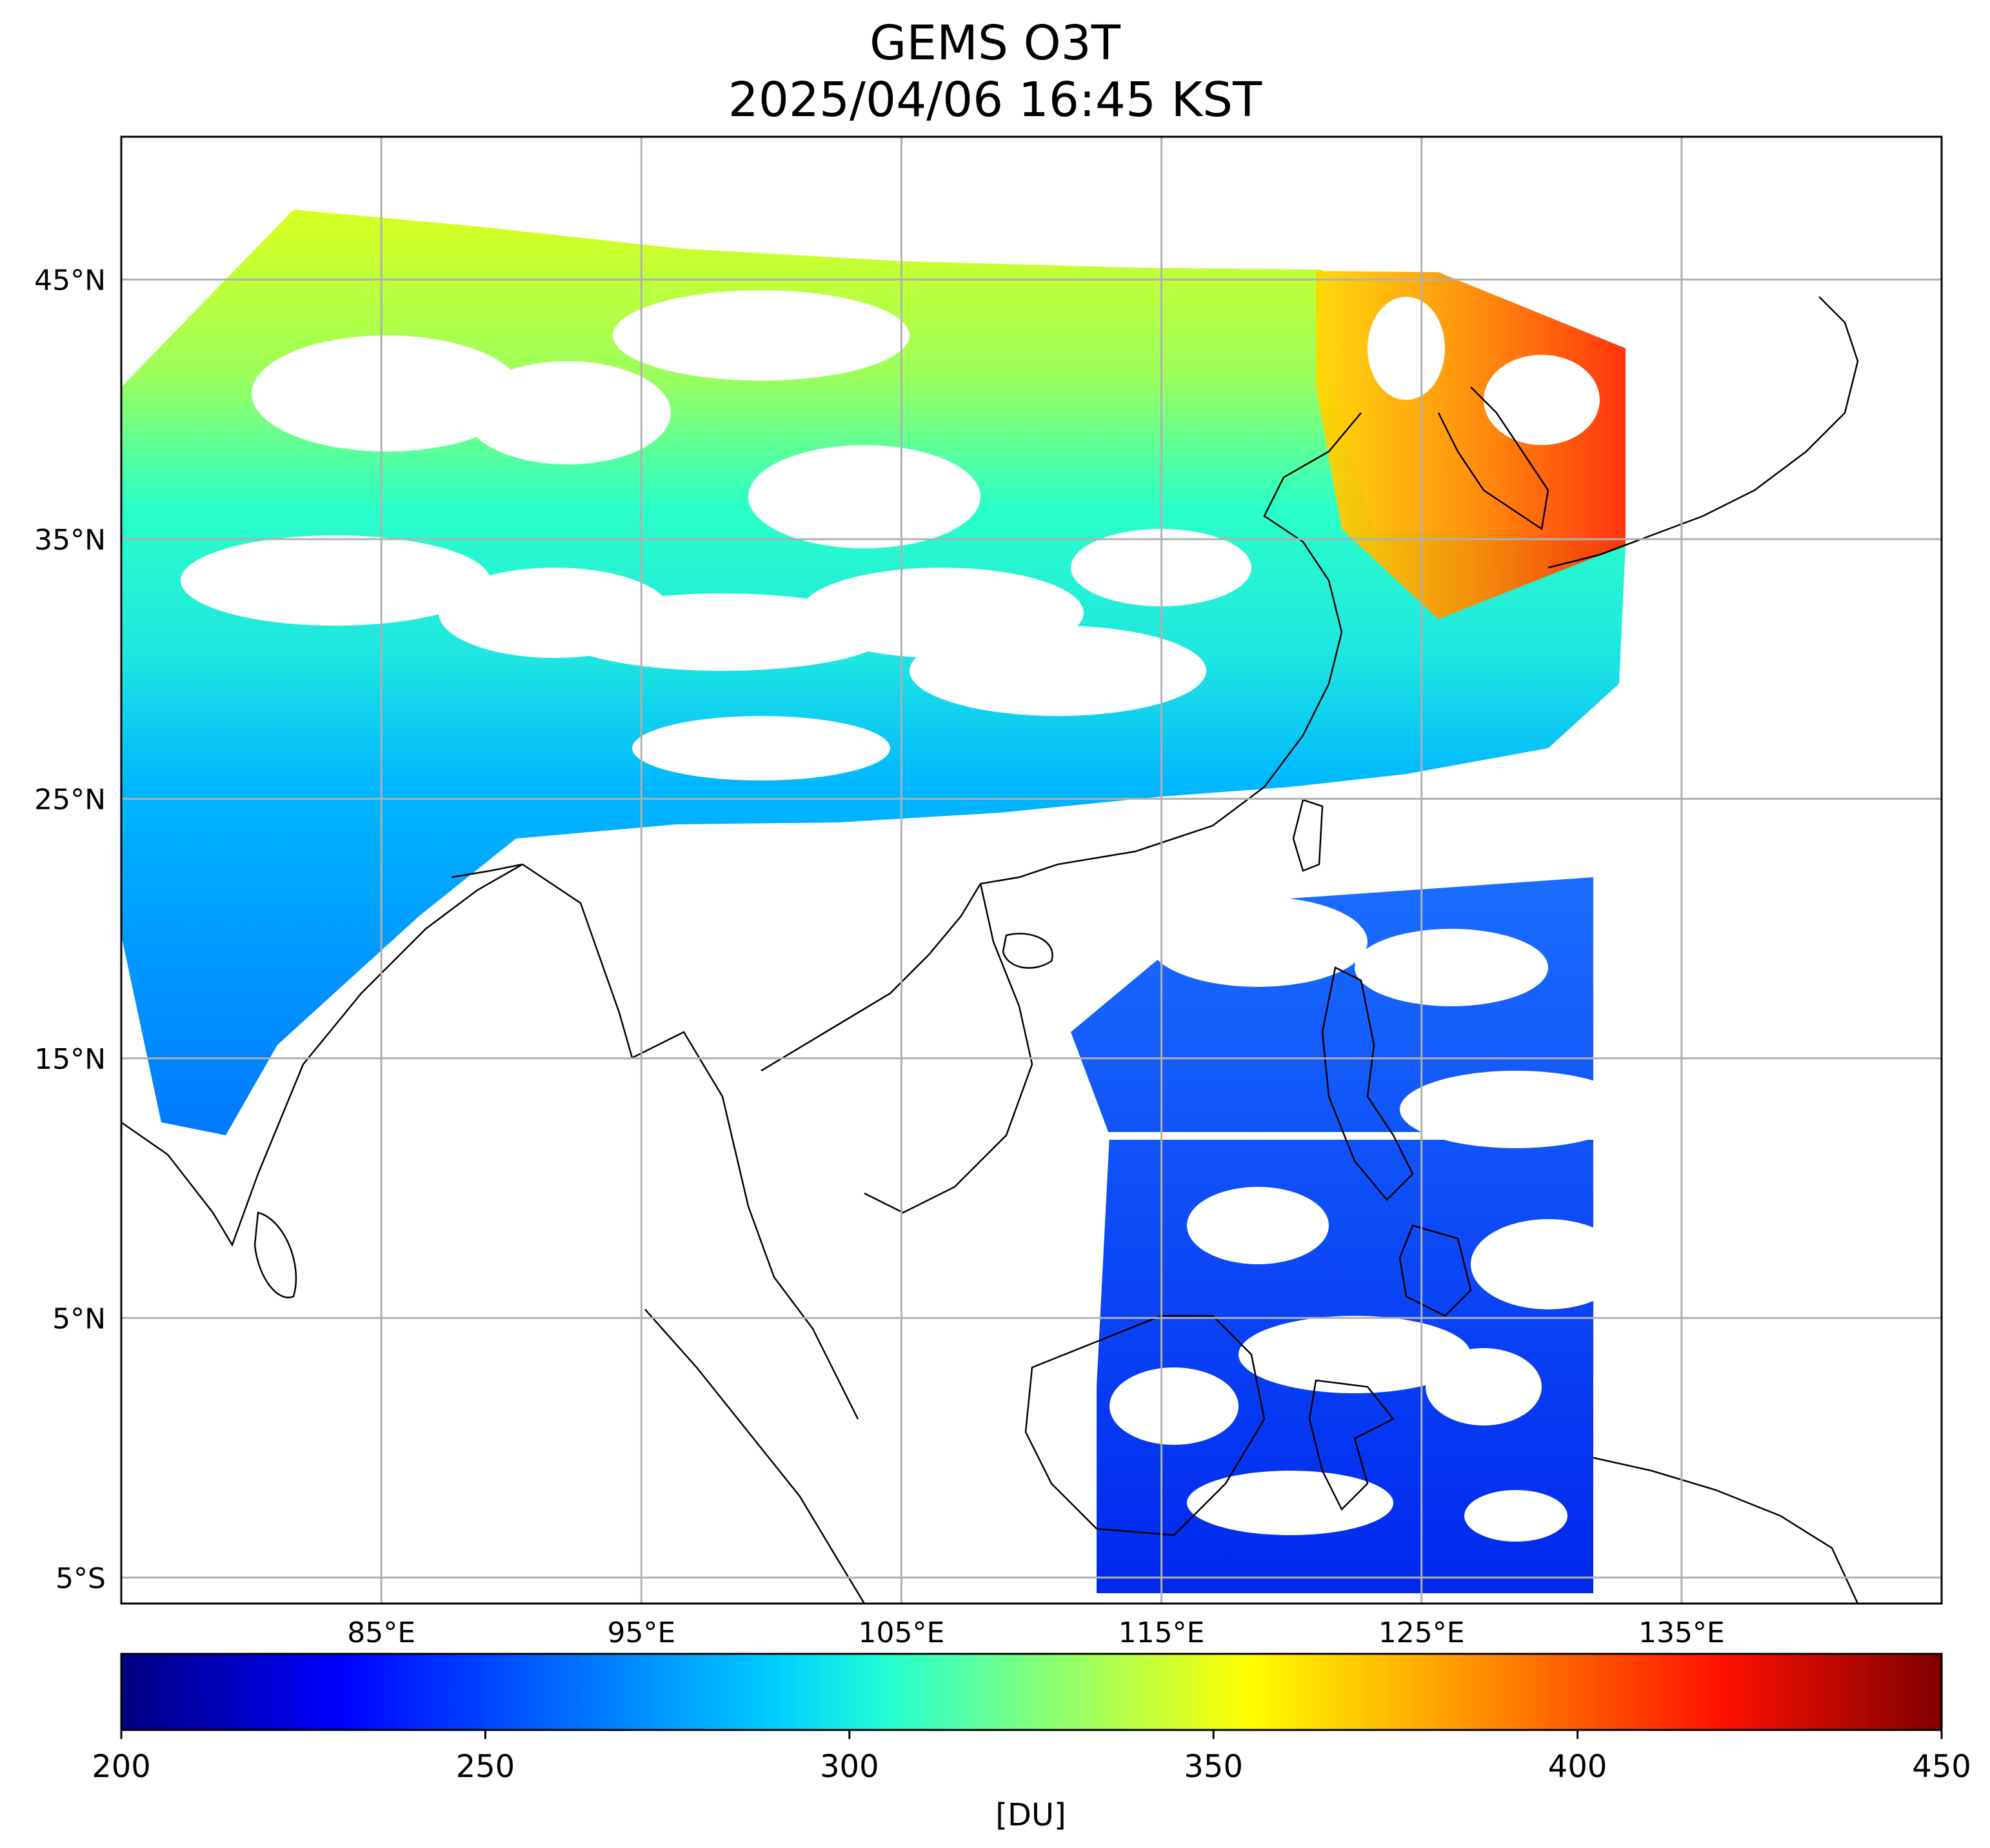  I want to click on coast-luzon, so click(1367, 1083).